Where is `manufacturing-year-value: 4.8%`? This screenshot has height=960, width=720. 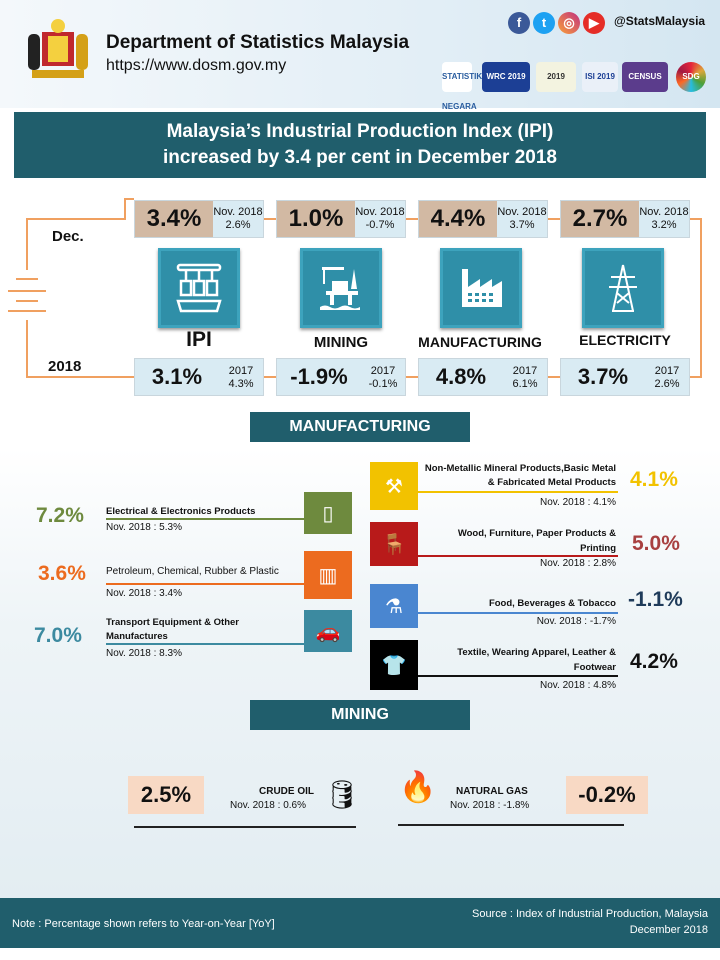
manufacturing-year-value: 4.8% is located at coordinates (461, 376).